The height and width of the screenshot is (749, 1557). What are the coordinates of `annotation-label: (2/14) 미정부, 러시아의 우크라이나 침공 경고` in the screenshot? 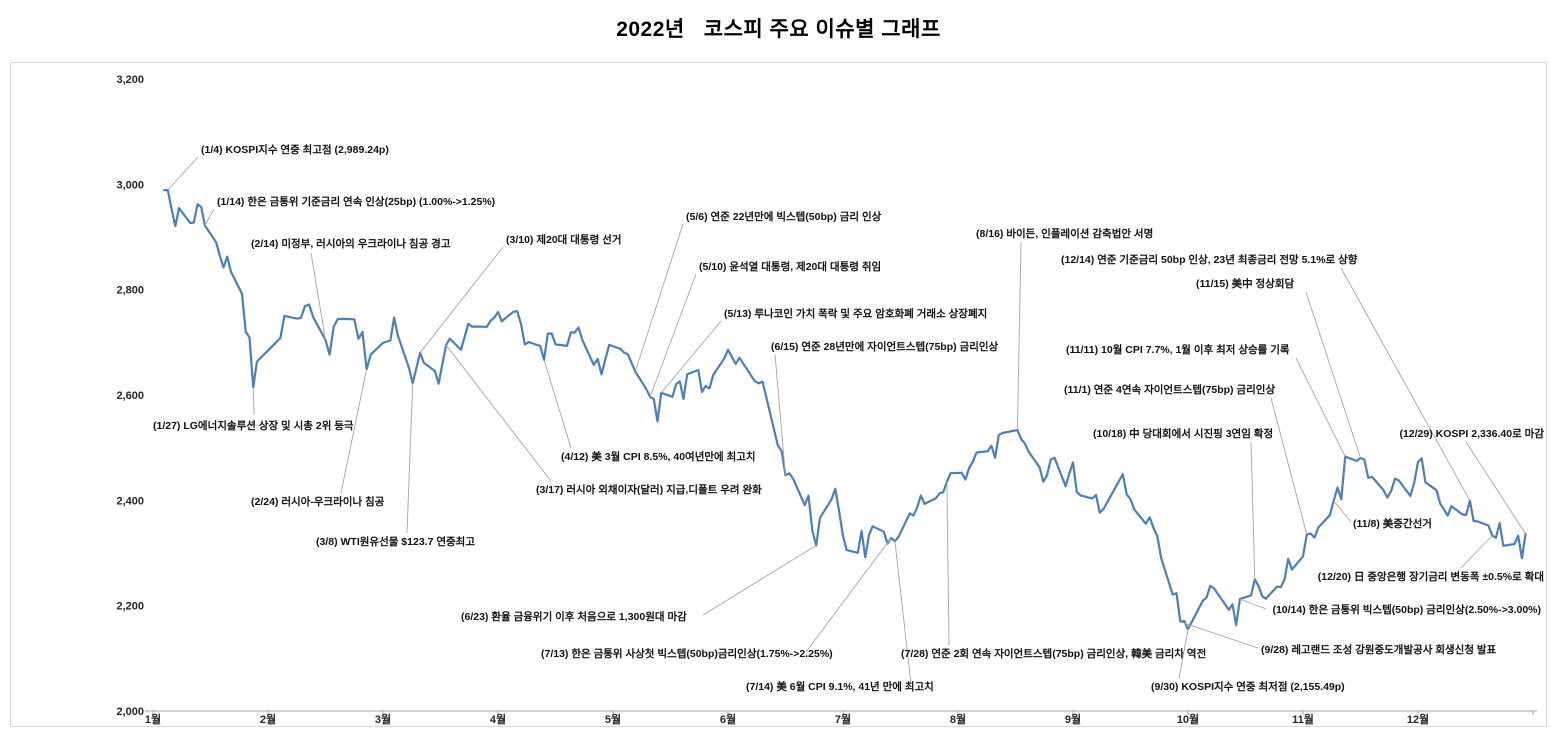 It's located at (351, 243).